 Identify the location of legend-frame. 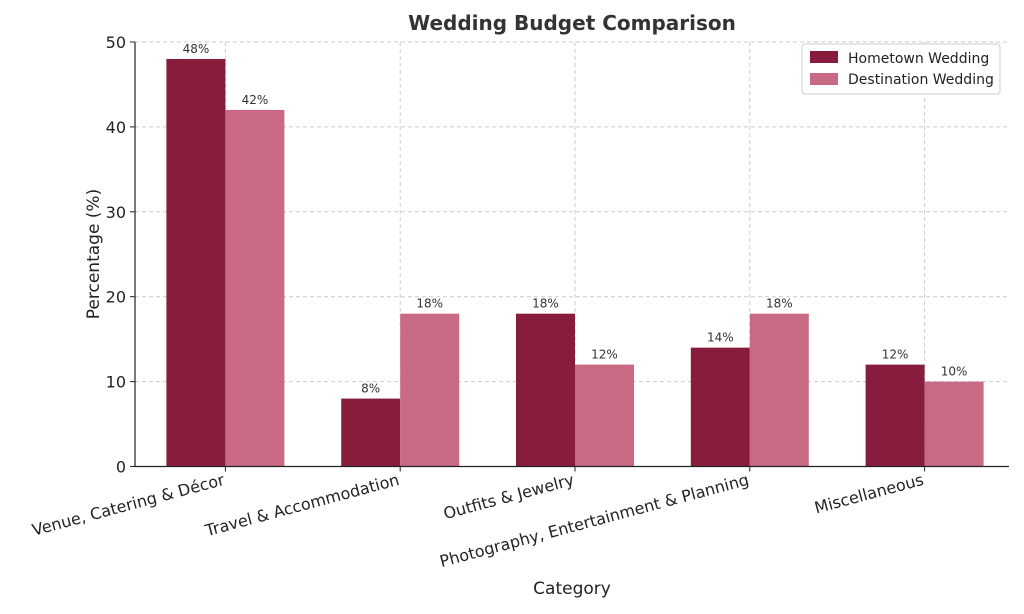
(901, 69).